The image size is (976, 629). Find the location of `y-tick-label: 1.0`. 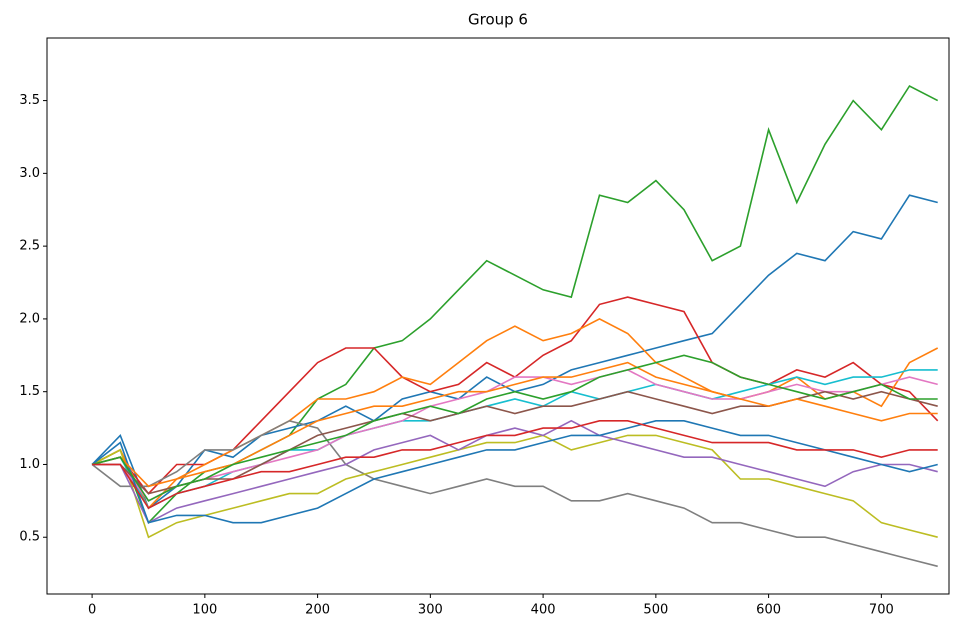

y-tick-label: 1.0 is located at coordinates (29, 464).